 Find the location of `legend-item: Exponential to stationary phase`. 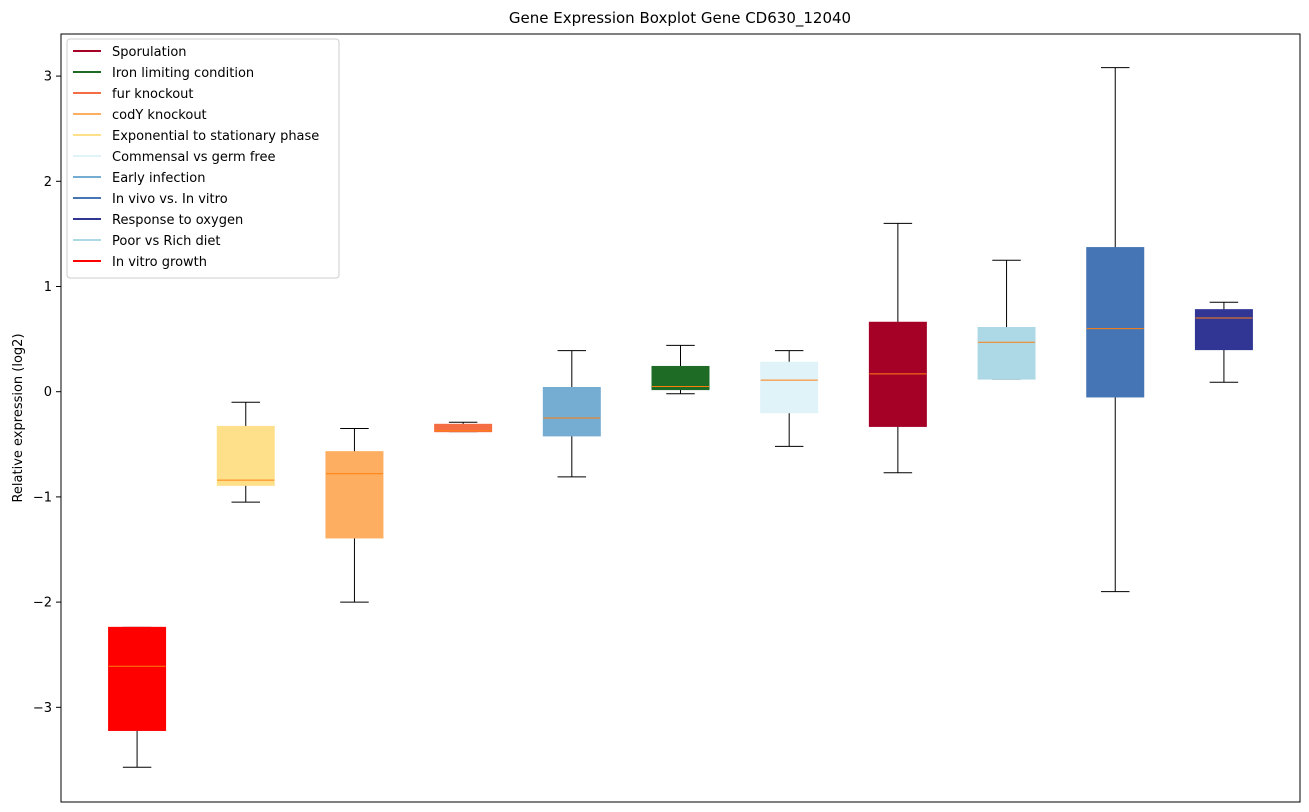

legend-item: Exponential to stationary phase is located at coordinates (196, 136).